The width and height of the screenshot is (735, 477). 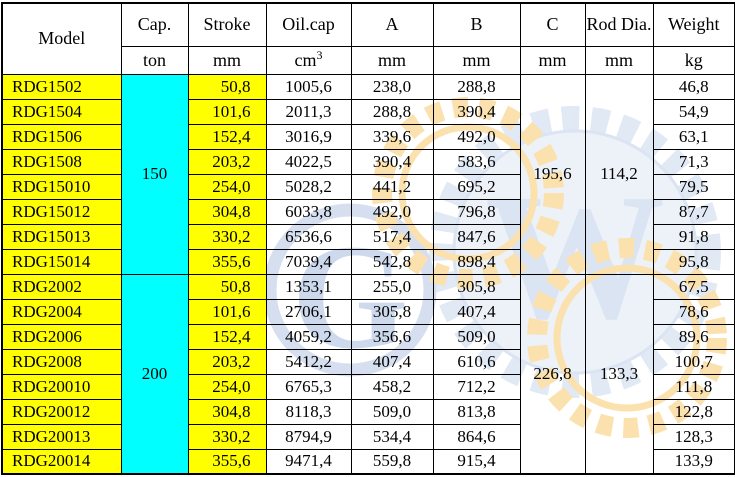 What do you see at coordinates (308, 311) in the screenshot?
I see `oil-cap-cell: 2706,1` at bounding box center [308, 311].